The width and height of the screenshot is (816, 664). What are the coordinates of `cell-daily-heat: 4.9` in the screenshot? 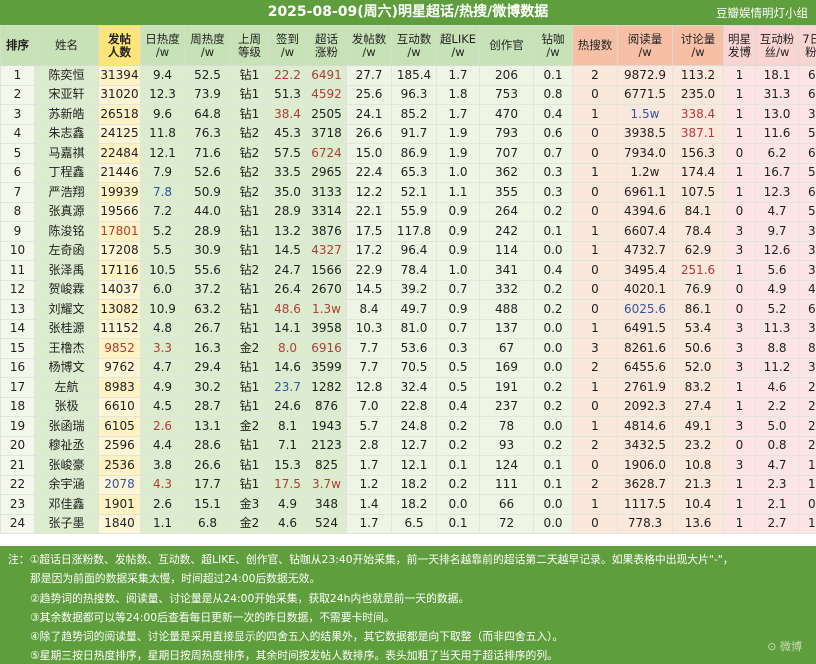 It's located at (162, 387).